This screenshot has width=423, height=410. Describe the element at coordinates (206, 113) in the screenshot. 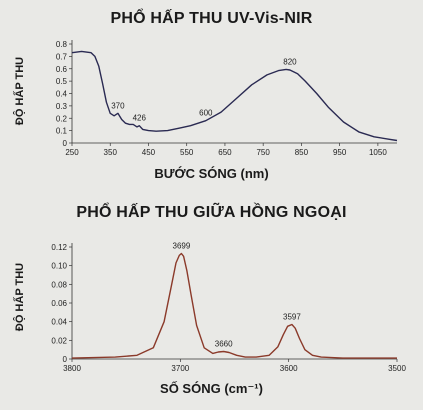

I see `uv-peak-label: 600` at that location.